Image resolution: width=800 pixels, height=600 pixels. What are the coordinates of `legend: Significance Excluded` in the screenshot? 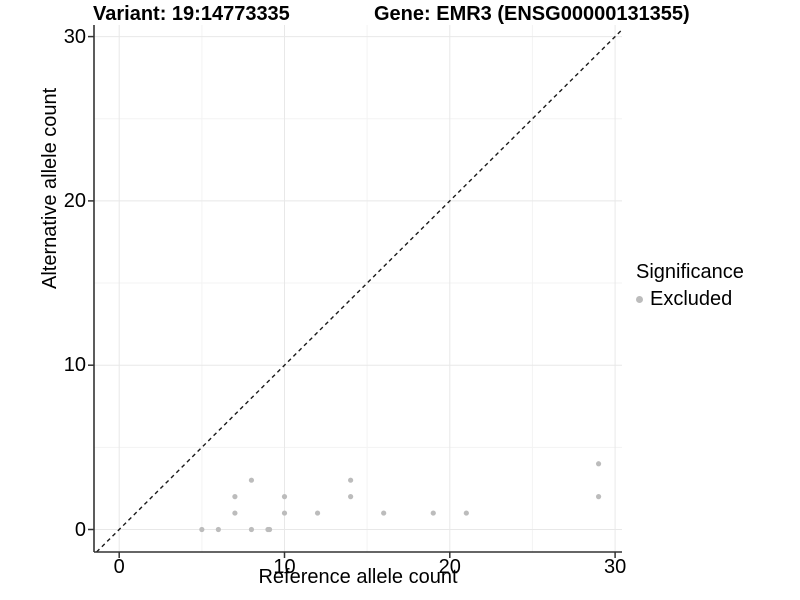 It's located at (690, 285).